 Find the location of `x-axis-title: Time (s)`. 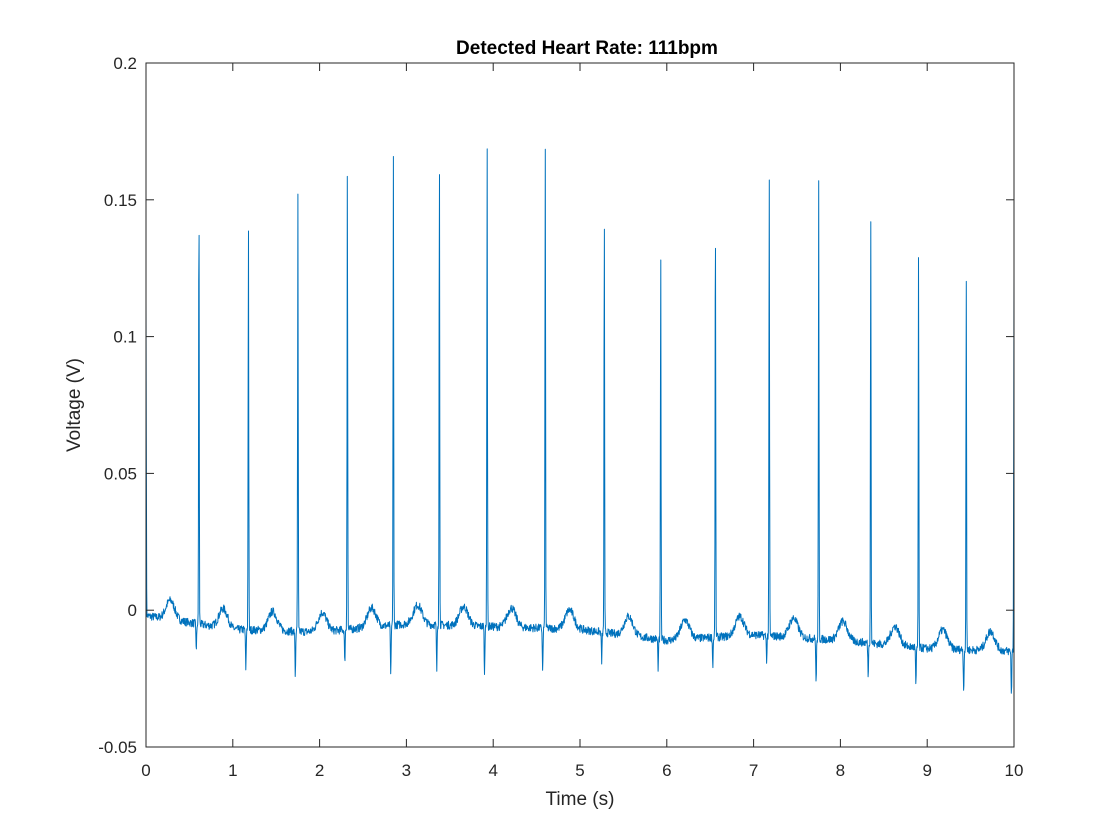

x-axis-title: Time (s) is located at coordinates (580, 799).